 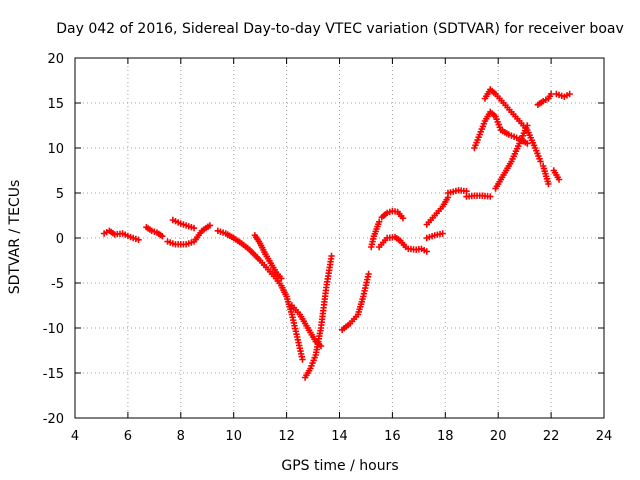 What do you see at coordinates (551, 436) in the screenshot?
I see `x-tick-label: 22` at bounding box center [551, 436].